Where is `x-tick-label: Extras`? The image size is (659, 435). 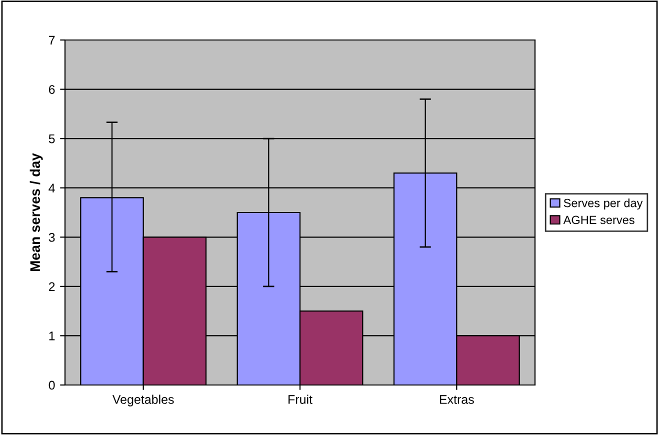
x-tick-label: Extras is located at coordinates (457, 399).